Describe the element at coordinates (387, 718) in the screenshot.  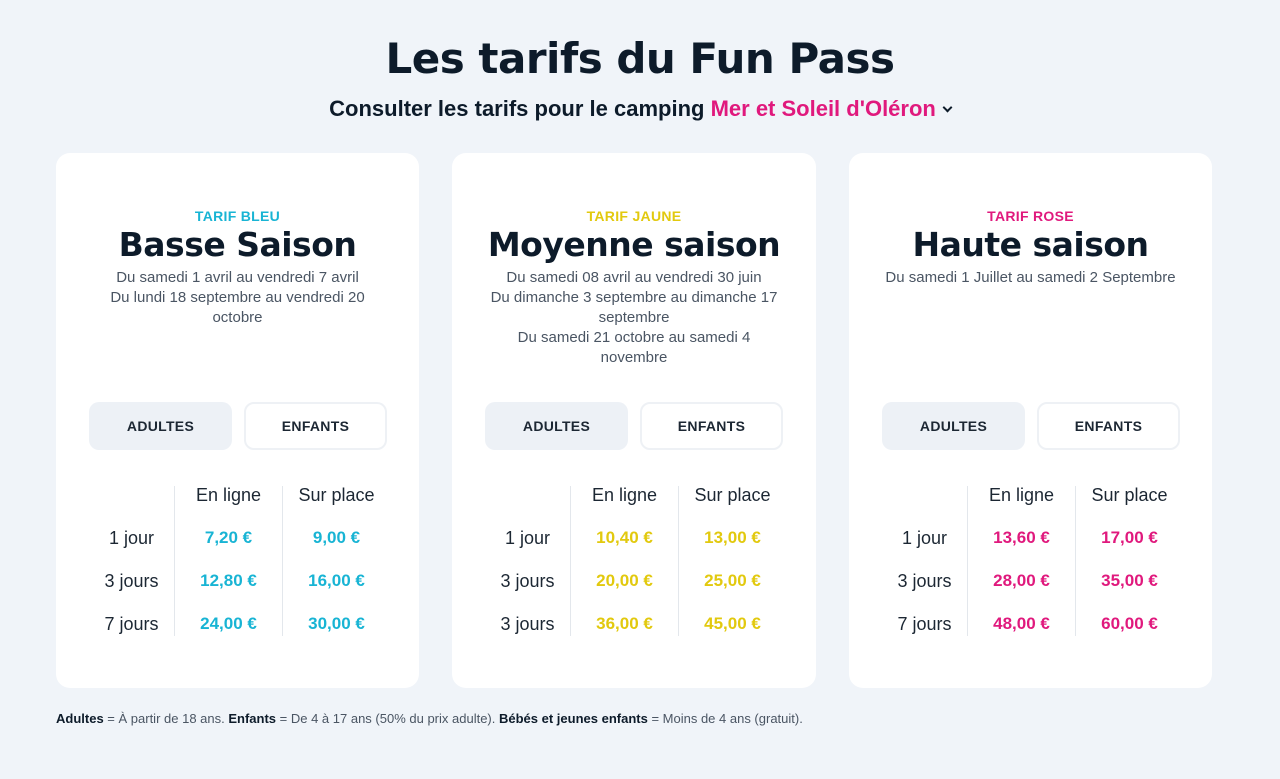
I see `footnote-definition: = De 4 à 17 ans (50% du prix adulte).` at that location.